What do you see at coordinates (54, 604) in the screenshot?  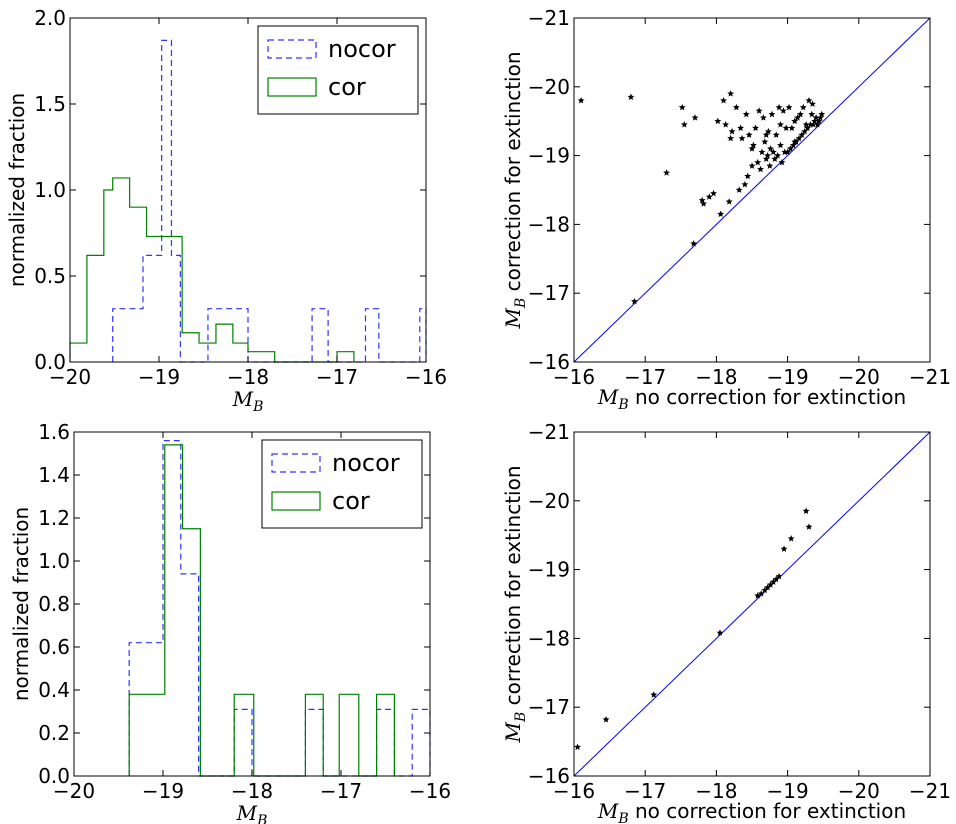 I see `y-tick-label: 0.8` at bounding box center [54, 604].